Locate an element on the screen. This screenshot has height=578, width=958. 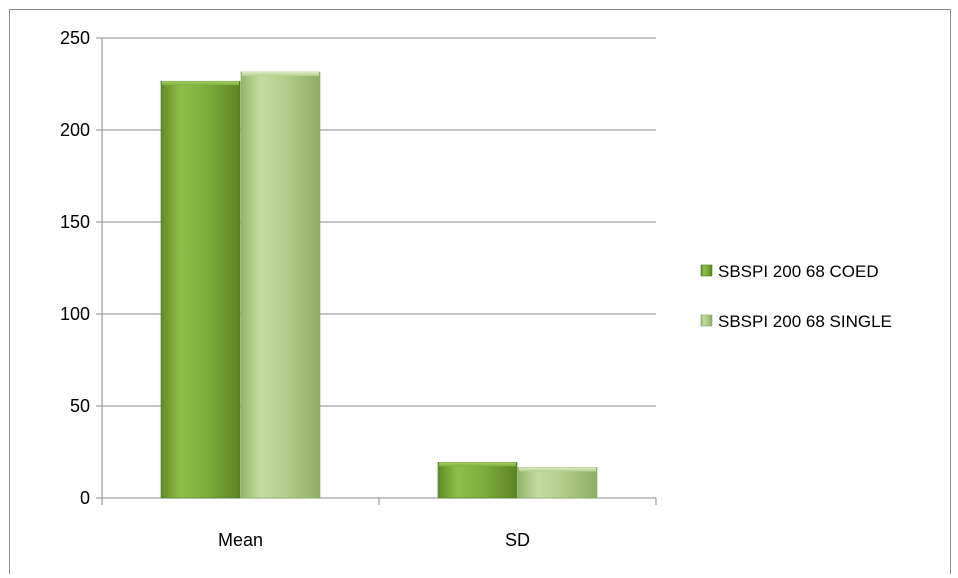
y-tick-label: 250 is located at coordinates (75, 38).